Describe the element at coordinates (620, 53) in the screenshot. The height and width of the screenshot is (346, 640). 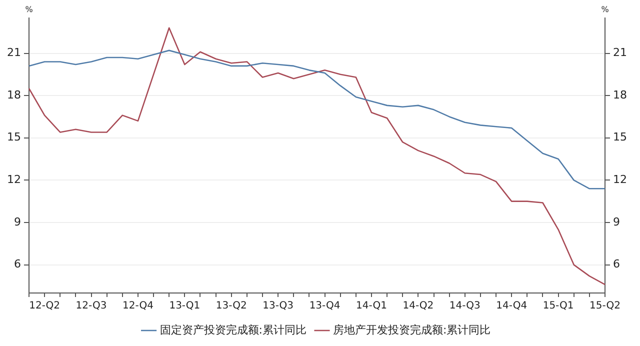
I see `y2-tick-label: 21` at that location.